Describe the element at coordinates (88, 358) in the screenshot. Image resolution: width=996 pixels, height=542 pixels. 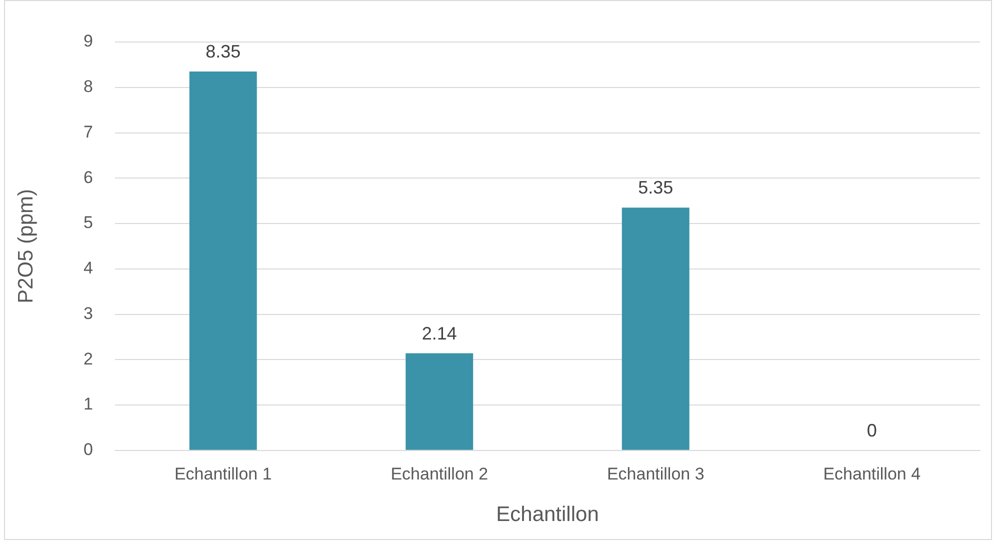
I see `y-tick-label: 2` at that location.